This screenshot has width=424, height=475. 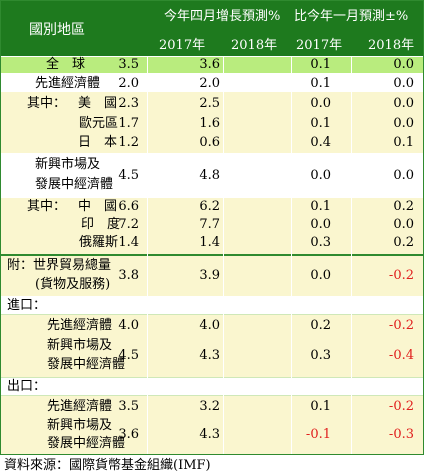 I want to click on source-note: 資料來源：國際貨幣基金組織(IMF), so click(x=107, y=465).